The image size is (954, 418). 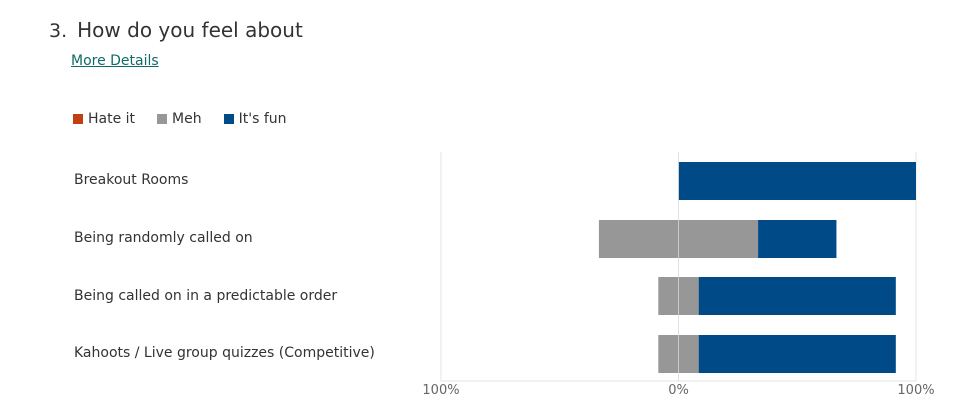 I want to click on legend-swatch-fun, so click(x=228, y=119).